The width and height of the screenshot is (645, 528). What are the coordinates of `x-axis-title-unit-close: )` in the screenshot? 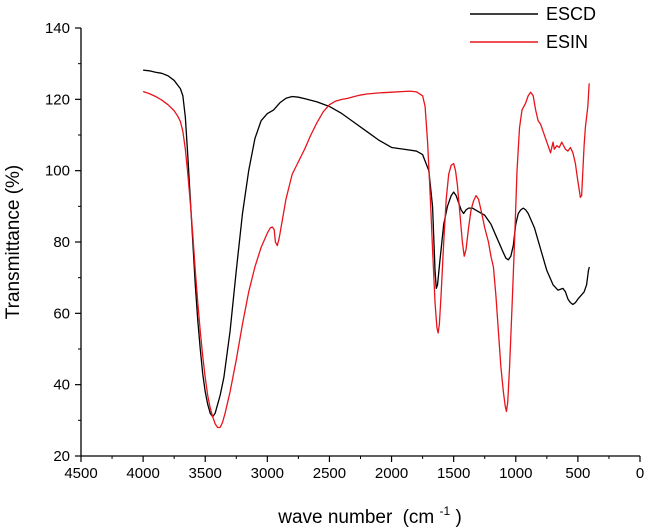 It's located at (458, 517).